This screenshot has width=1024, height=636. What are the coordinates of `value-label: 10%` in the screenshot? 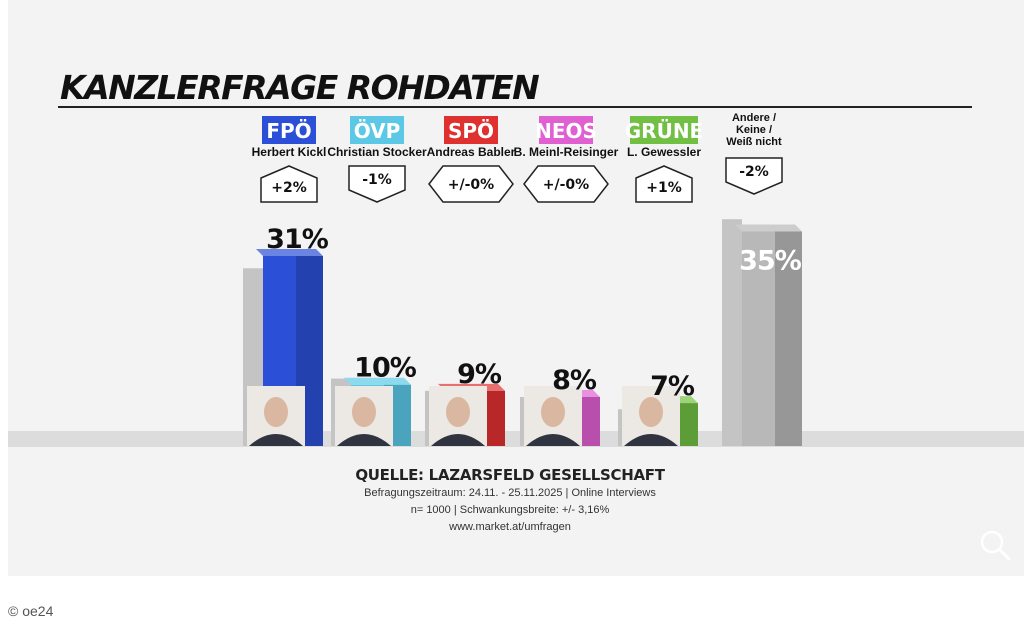 It's located at (385, 368).